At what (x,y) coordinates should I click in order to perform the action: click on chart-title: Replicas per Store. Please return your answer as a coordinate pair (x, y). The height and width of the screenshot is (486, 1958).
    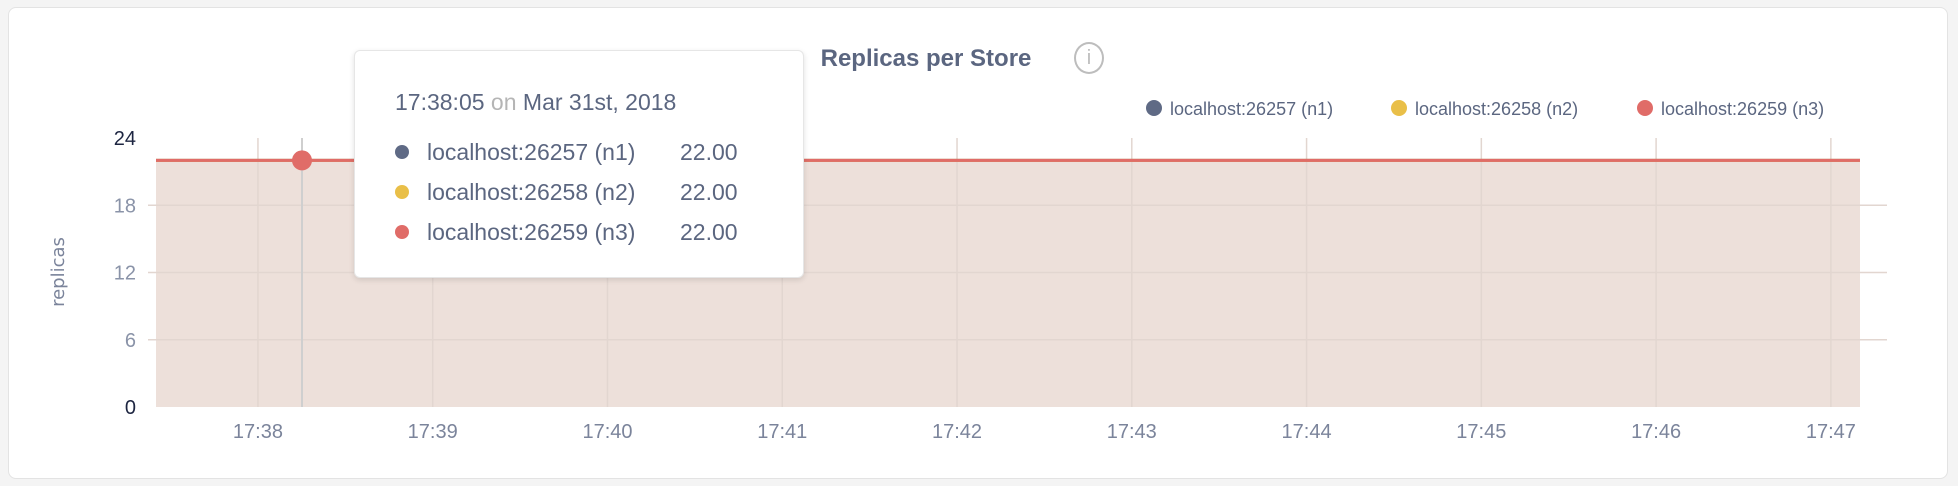
    Looking at the image, I should click on (926, 58).